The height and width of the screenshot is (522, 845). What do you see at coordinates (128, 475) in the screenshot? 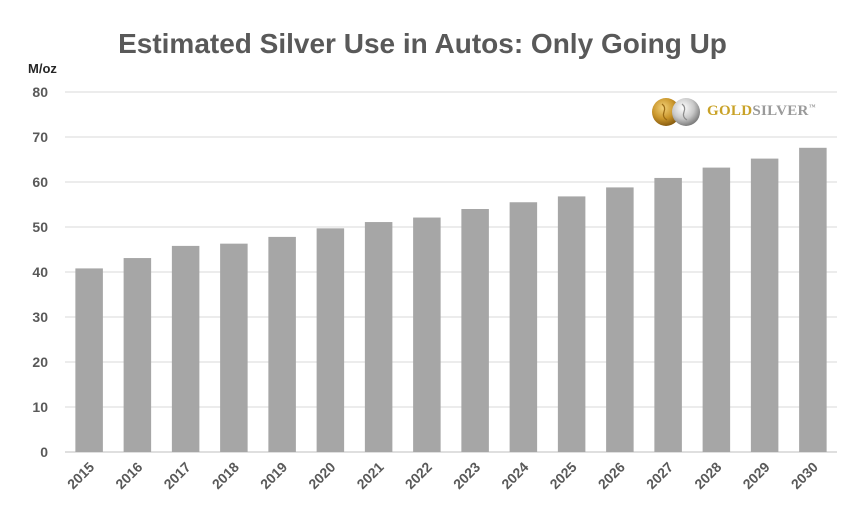
I see `x-tick-label: 2016` at bounding box center [128, 475].